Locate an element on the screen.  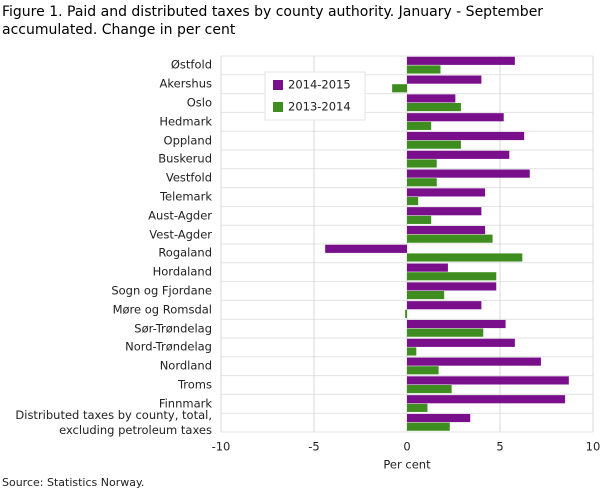
x-tick-label: 5 is located at coordinates (499, 447).